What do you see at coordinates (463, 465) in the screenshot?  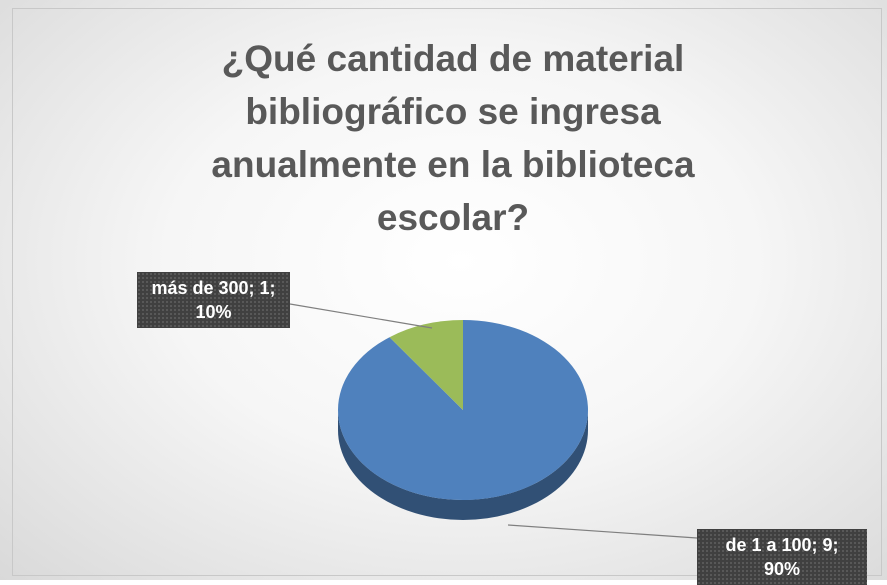 I see `pie-side` at bounding box center [463, 465].